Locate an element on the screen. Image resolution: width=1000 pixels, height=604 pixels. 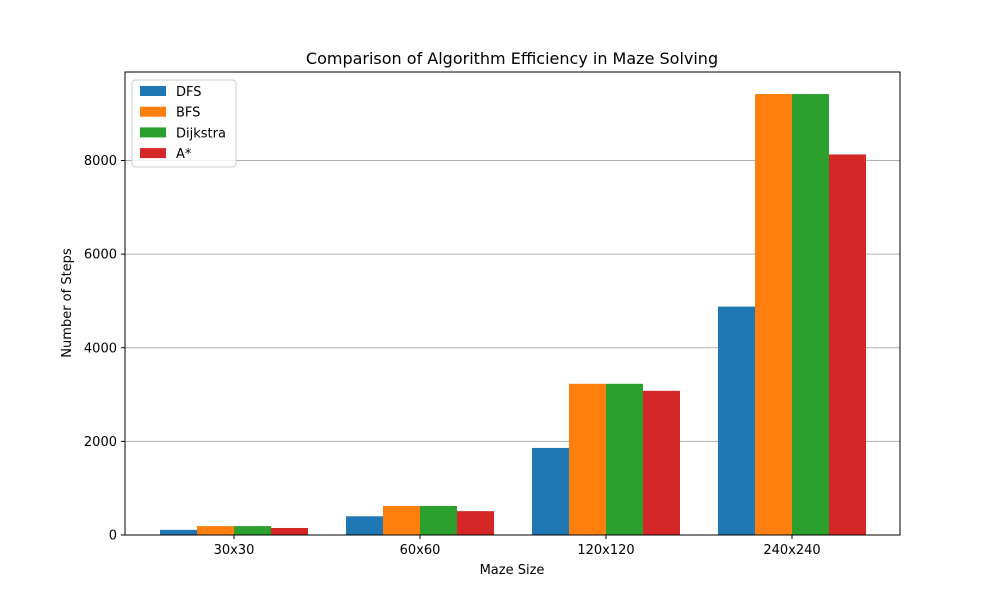
bar-dfs-30x30 is located at coordinates (178, 532).